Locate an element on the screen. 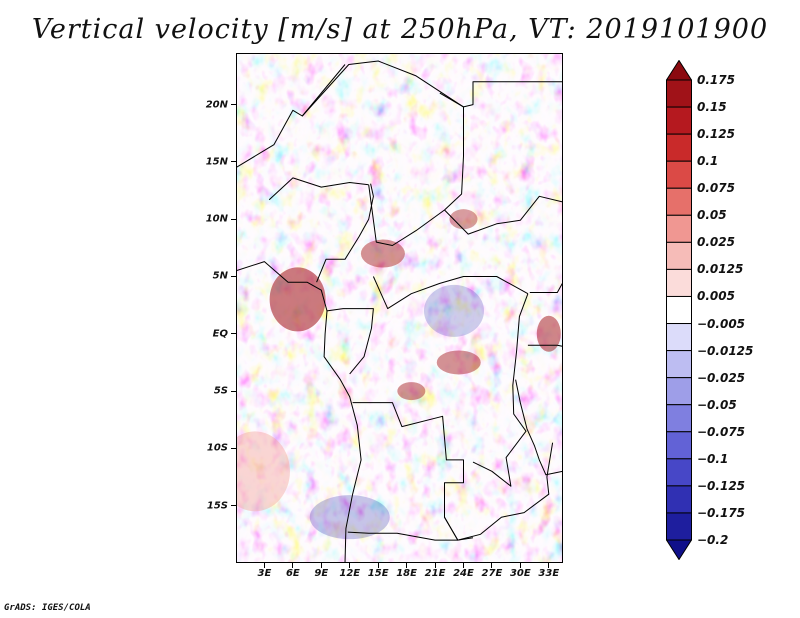 The image size is (800, 618). lat-label: 10S is located at coordinates (217, 448).